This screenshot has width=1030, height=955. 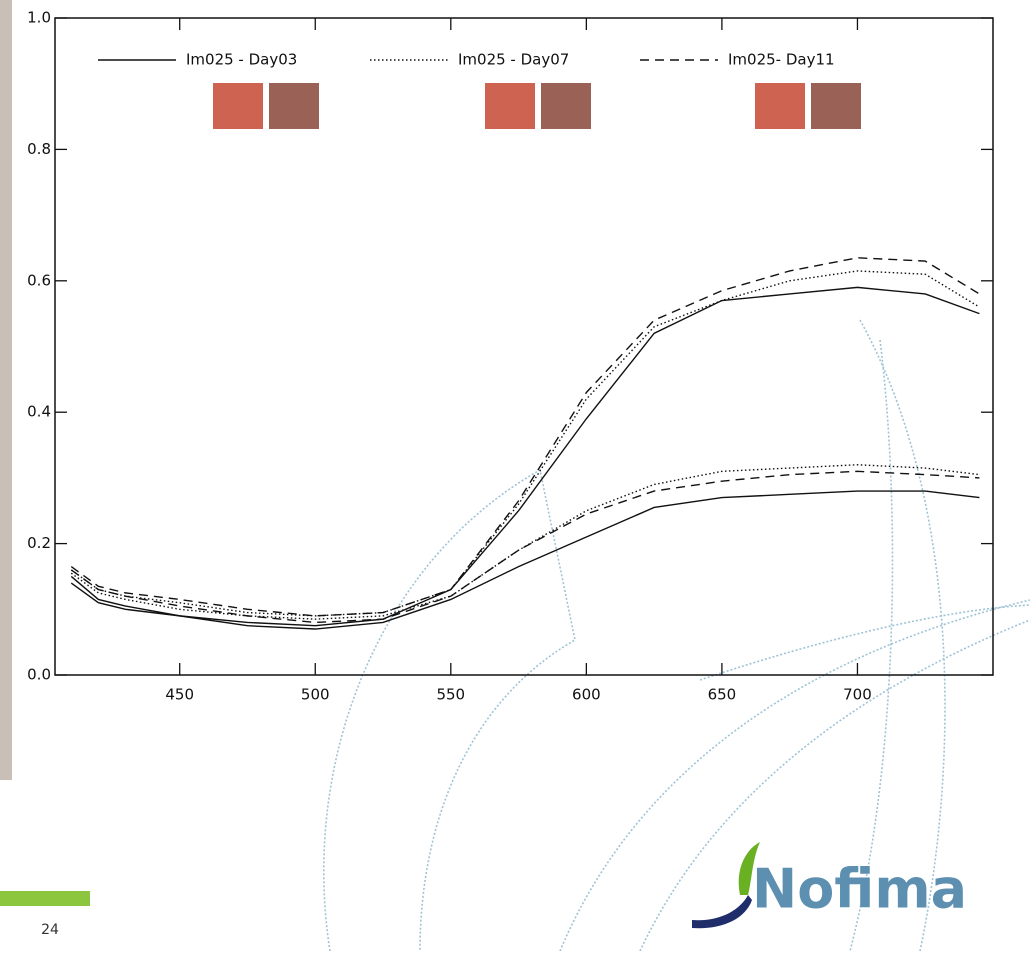 What do you see at coordinates (513, 60) in the screenshot?
I see `legend-label: Im025 - Day07` at bounding box center [513, 60].